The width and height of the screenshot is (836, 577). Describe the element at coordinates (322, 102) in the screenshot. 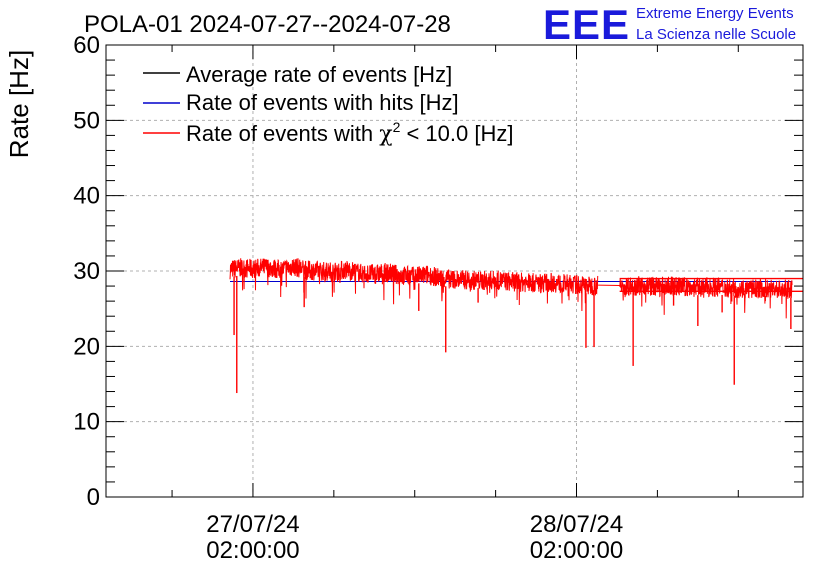

I see `legend-label-hits: Rate of events with hits [Hz]` at that location.